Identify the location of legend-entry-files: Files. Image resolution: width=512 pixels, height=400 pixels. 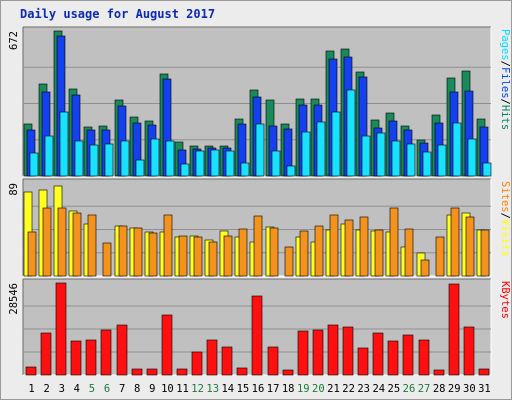
(505, 83).